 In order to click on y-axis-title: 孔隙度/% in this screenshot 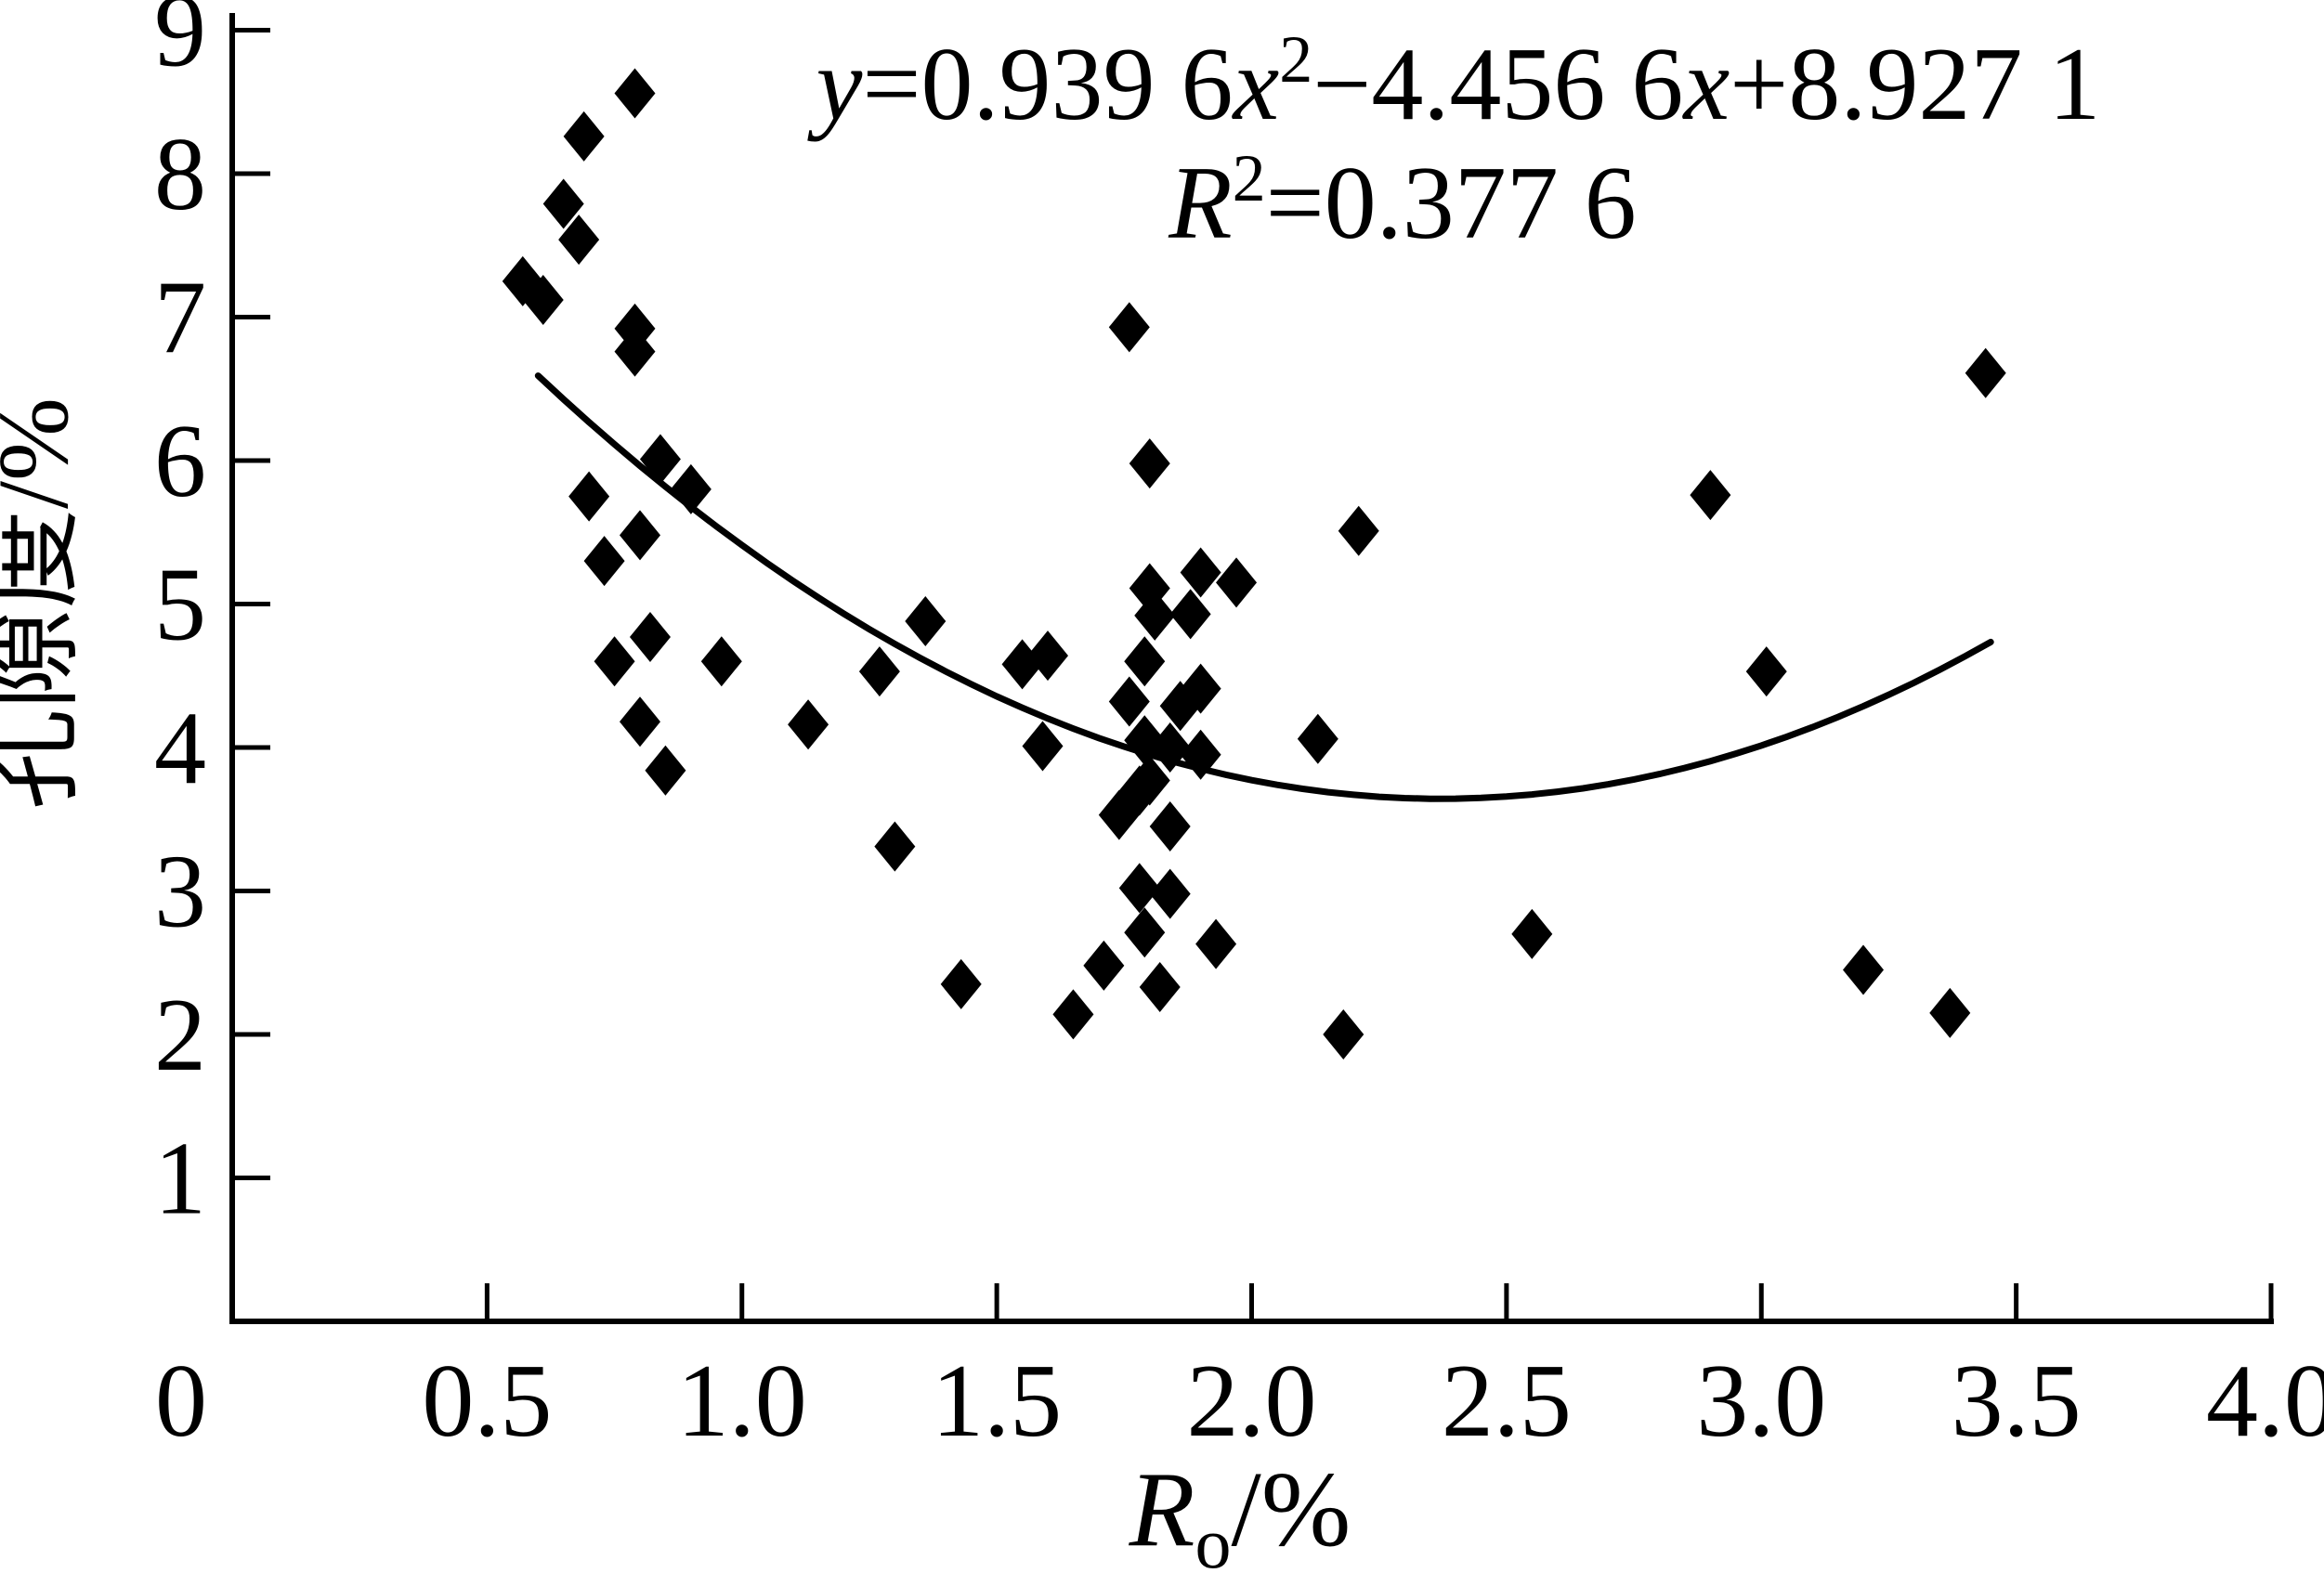, I will do `click(44, 603)`.